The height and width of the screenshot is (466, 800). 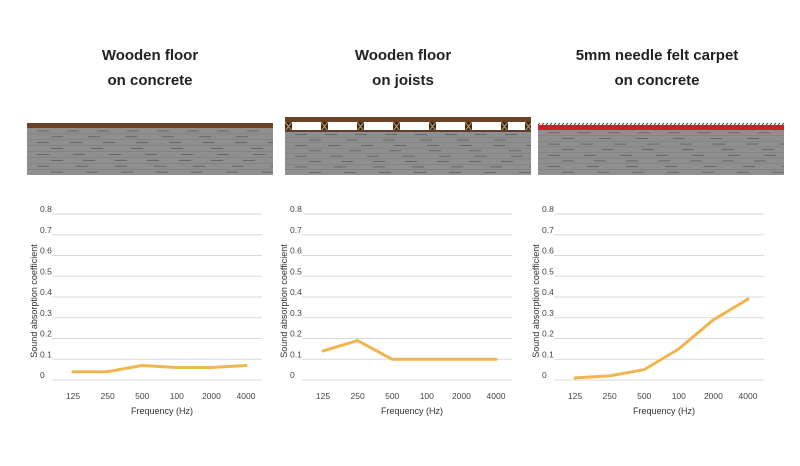 What do you see at coordinates (661, 148) in the screenshot?
I see `carpet-on-concrete-illustration` at bounding box center [661, 148].